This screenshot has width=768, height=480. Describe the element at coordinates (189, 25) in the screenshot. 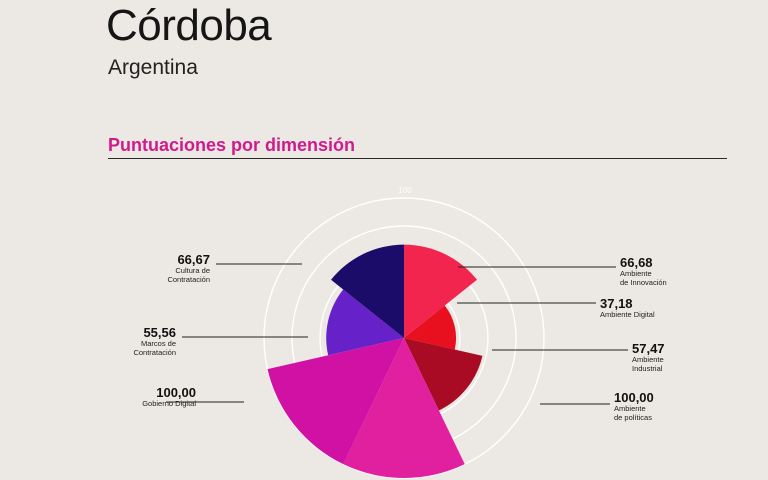

I see `page-title: Córdoba` at that location.